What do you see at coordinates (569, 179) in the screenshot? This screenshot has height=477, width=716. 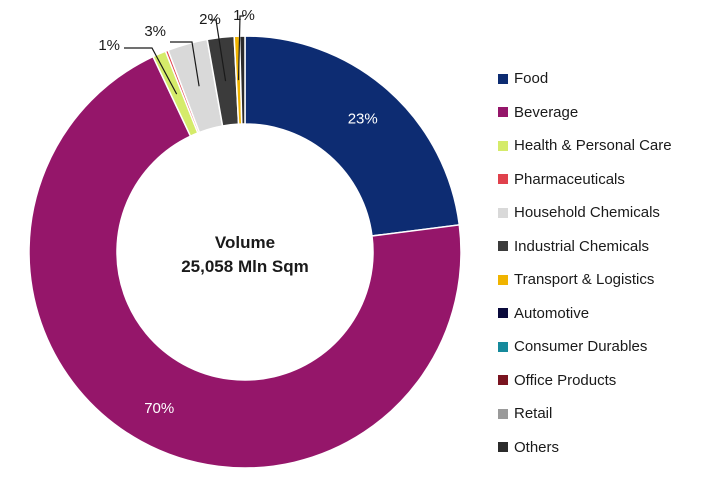 I see `legend-label-pharmaceuticals: Pharmaceuticals` at bounding box center [569, 179].